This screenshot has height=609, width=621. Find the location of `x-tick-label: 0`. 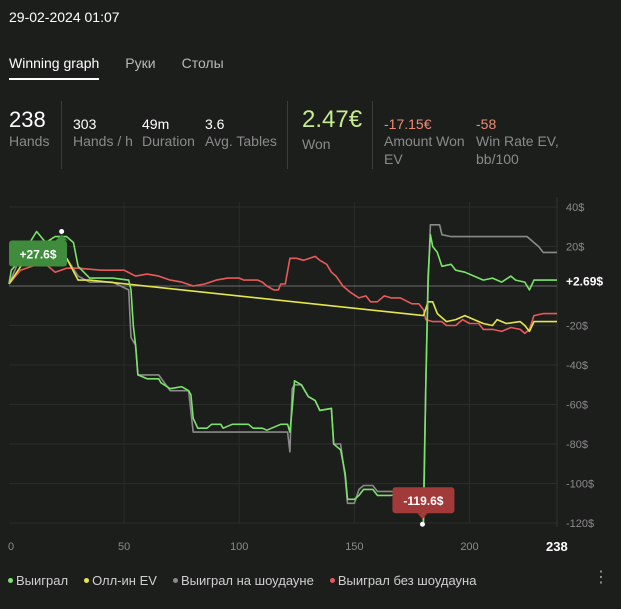

x-tick-label: 0 is located at coordinates (11, 547).